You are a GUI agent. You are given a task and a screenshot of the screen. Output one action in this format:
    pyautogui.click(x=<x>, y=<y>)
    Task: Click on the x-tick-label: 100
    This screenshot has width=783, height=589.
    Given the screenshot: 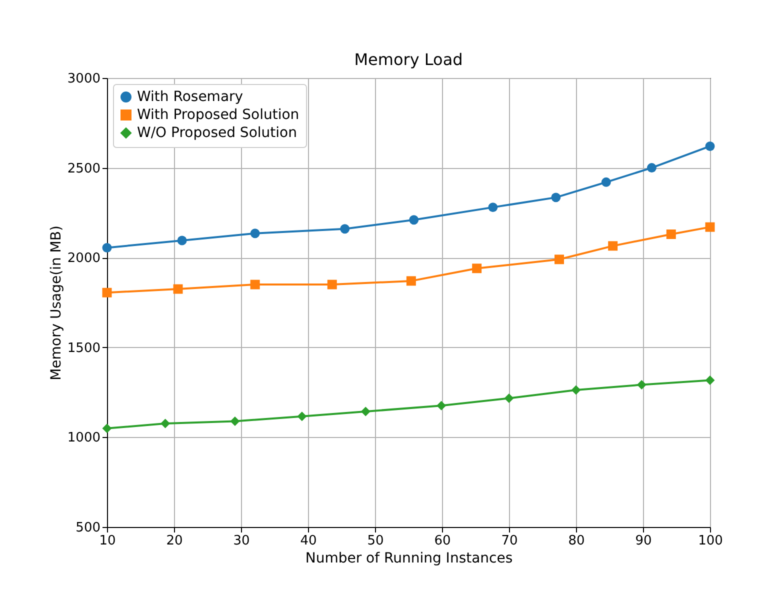 What is the action you would take?
    pyautogui.click(x=710, y=541)
    